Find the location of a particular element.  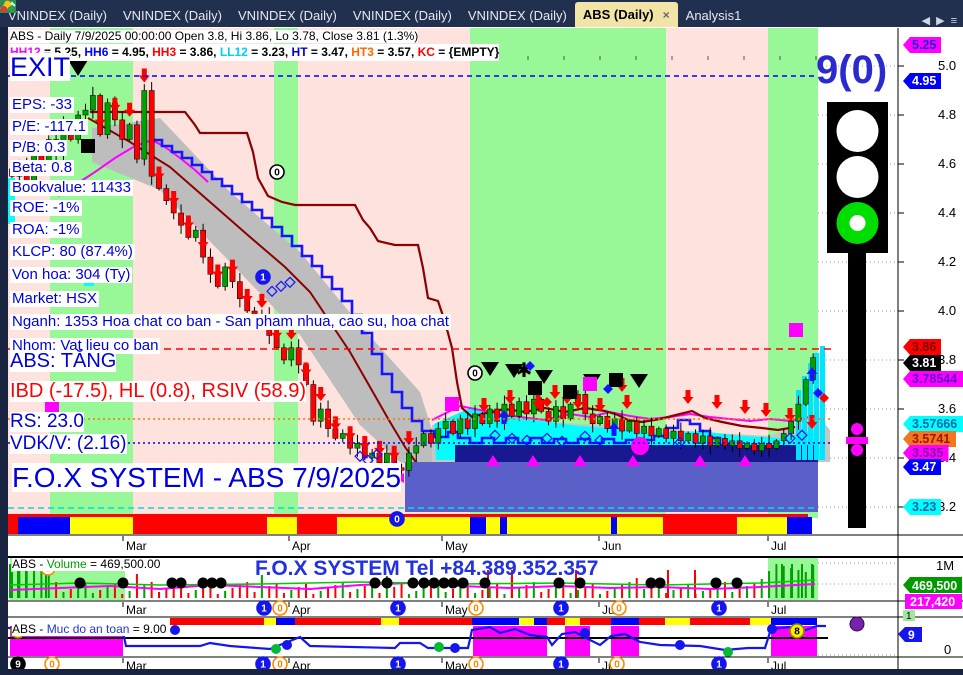

tab-vnindex-2: VNINDEX (Daily) is located at coordinates (115, 13).